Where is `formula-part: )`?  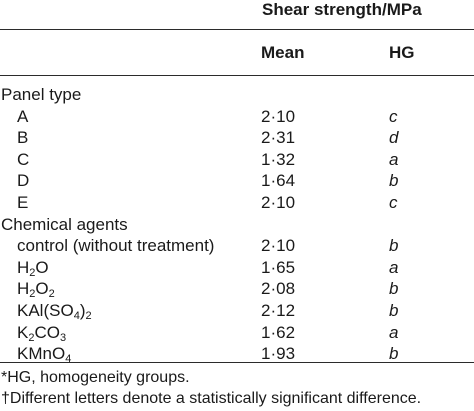
formula-part: ) is located at coordinates (82, 310).